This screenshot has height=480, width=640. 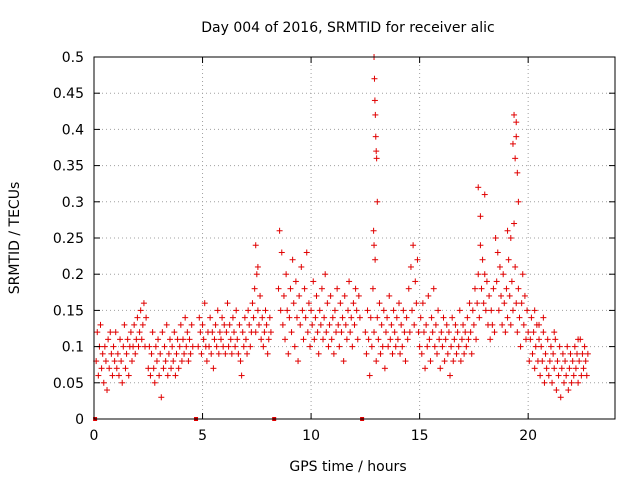 What do you see at coordinates (68, 239) in the screenshot?
I see `y-tick-labels: 0 0.05 0.1 0.15 0.2 0.25 0.3 0.35 0.4 0.45 0.5` at bounding box center [68, 239].